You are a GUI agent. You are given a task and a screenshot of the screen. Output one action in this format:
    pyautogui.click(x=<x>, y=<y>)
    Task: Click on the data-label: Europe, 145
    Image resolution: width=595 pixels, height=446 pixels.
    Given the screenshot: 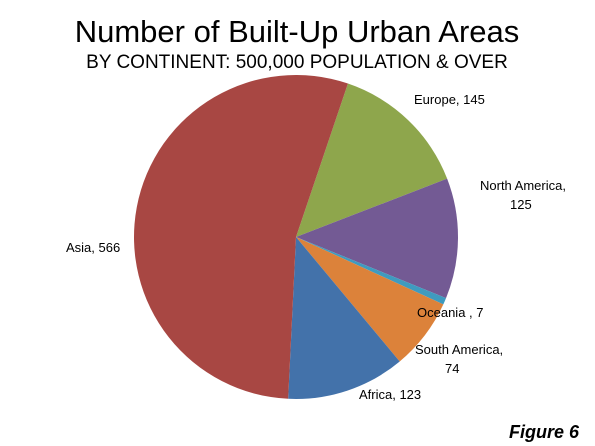 What is the action you would take?
    pyautogui.click(x=449, y=99)
    